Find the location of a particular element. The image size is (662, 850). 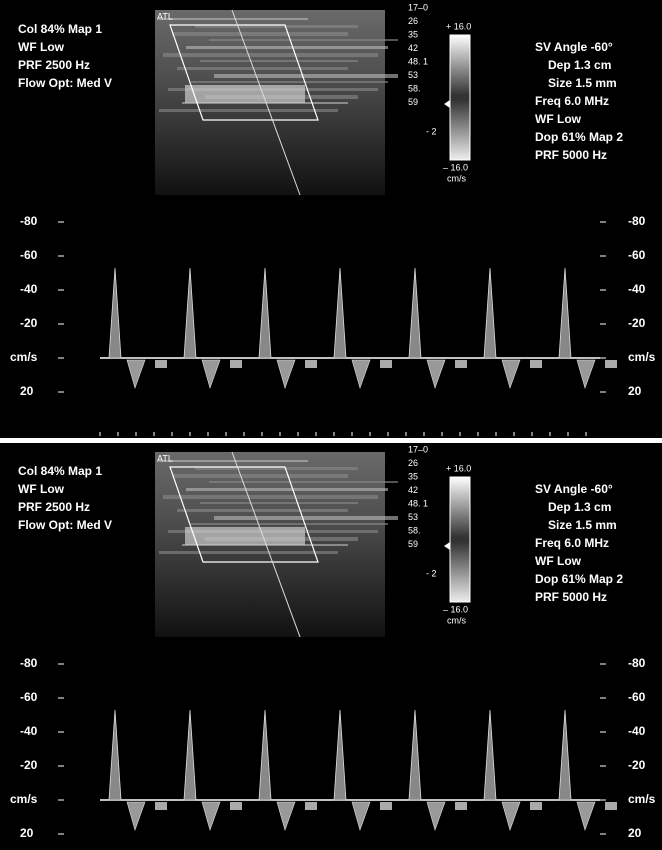

info-right: WF Low is located at coordinates (558, 561).